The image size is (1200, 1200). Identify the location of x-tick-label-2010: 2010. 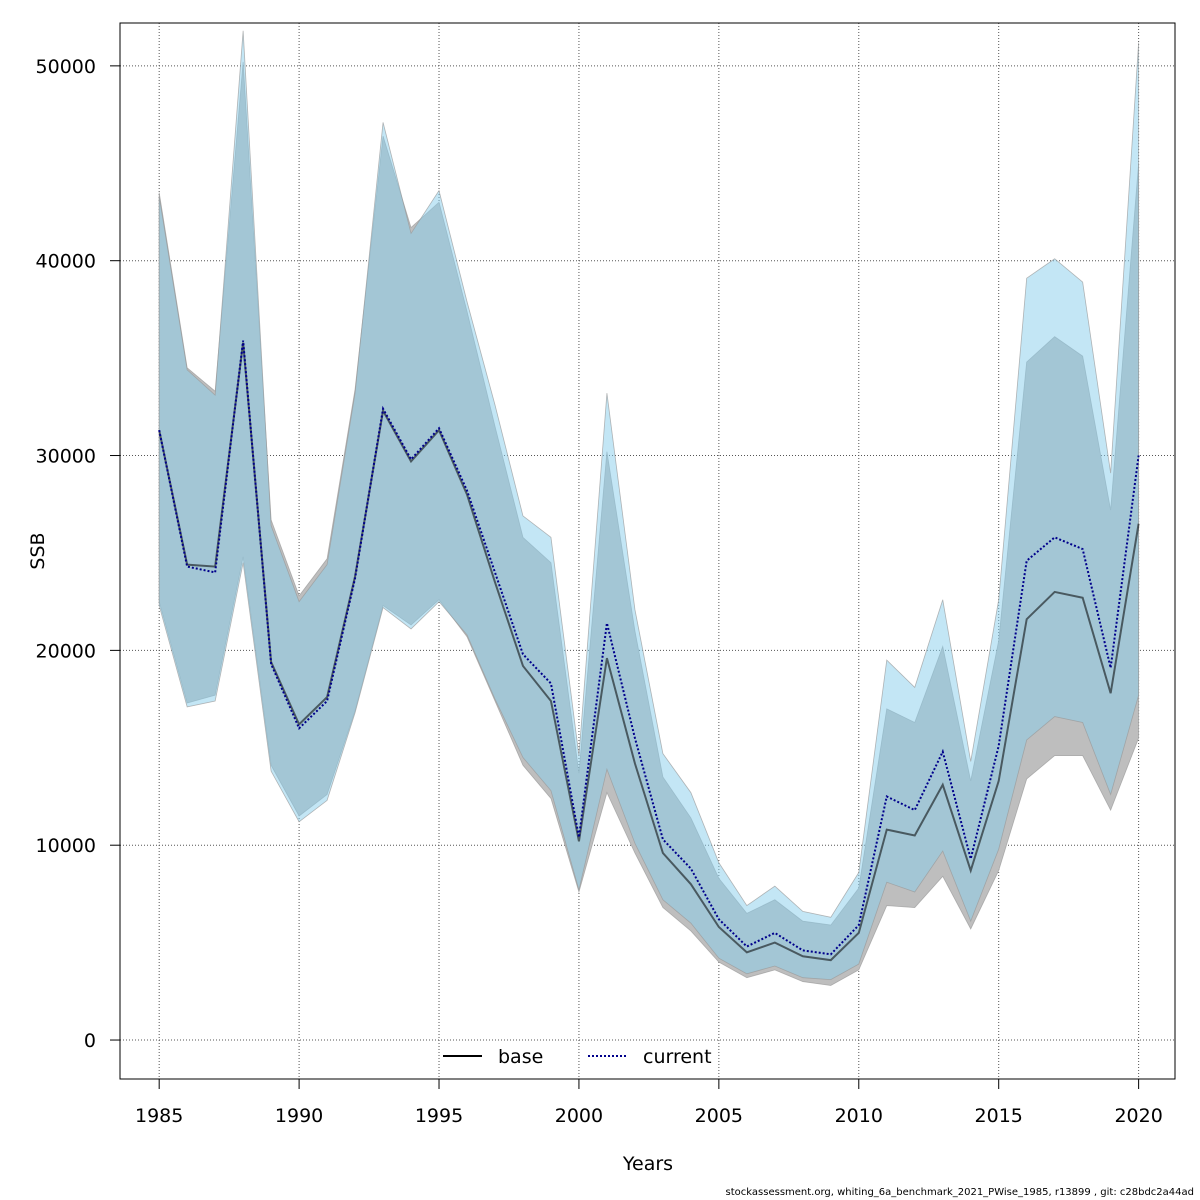
(859, 1116).